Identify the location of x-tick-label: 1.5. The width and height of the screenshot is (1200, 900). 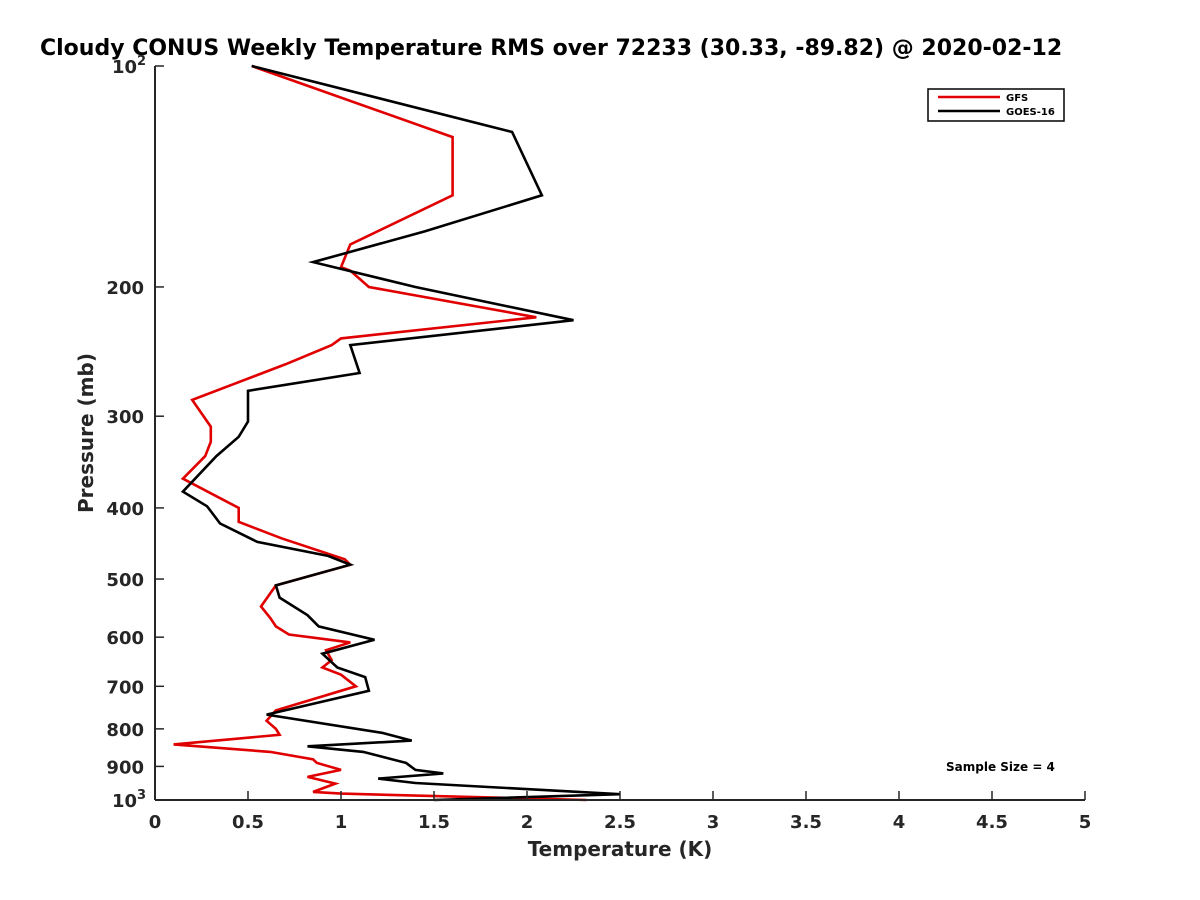
(434, 822).